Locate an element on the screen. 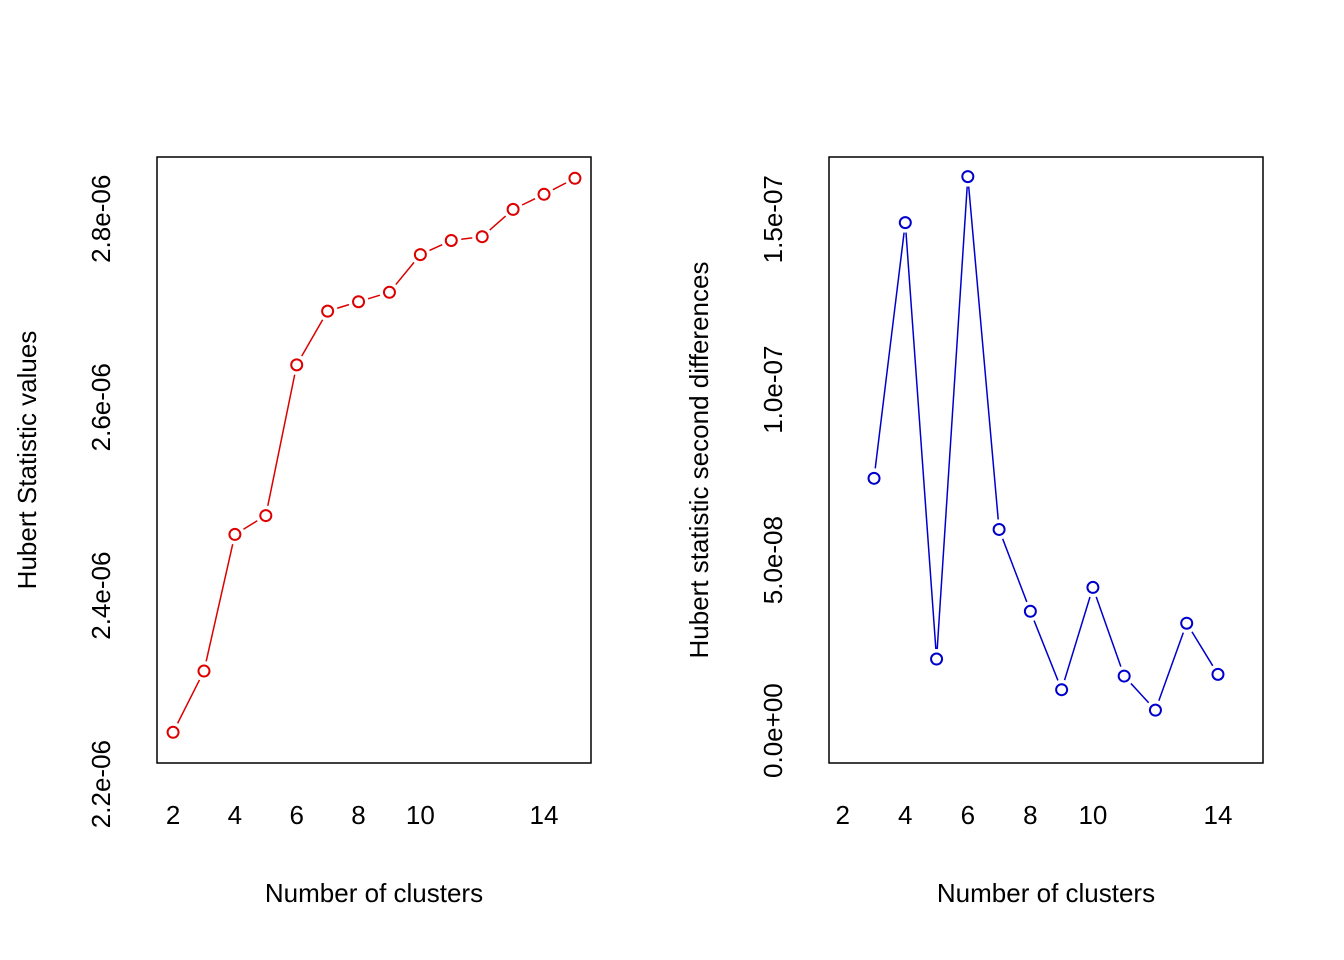  y-axis-title: Hubert Statistic values is located at coordinates (27, 460).